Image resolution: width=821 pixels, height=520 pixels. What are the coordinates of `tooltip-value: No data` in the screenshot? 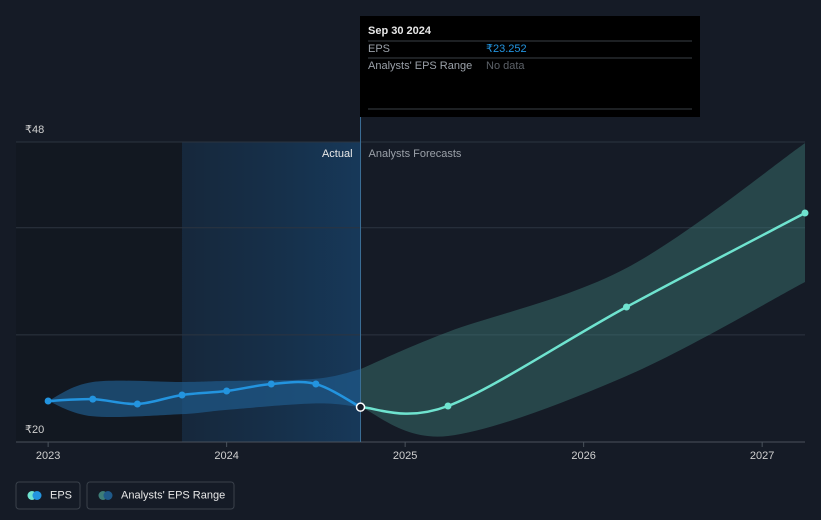 It's located at (505, 66).